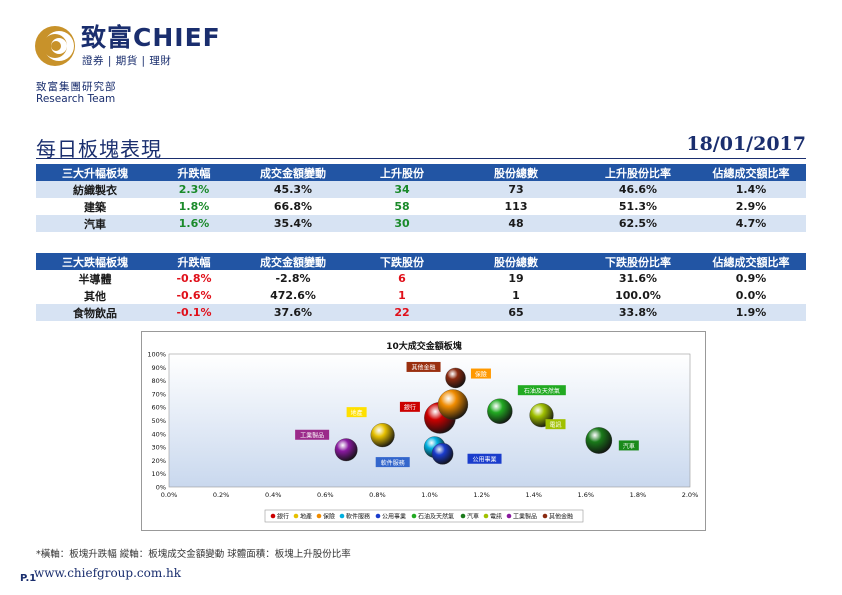 The image size is (842, 595). I want to click on chart-title: 10大成交金額板塊, so click(424, 346).